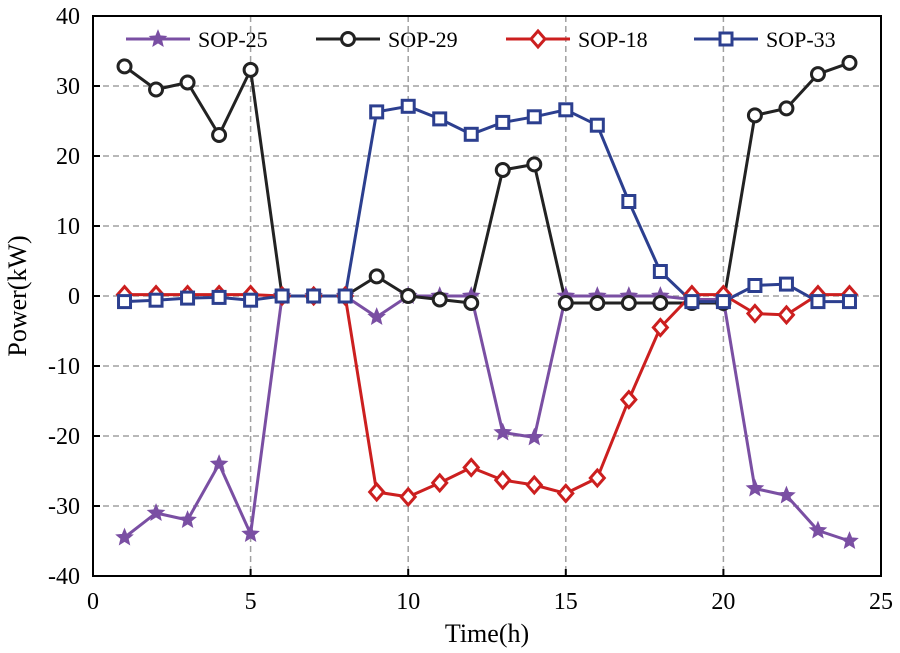 The image size is (900, 653). I want to click on legend-label-sop-33: SOP-33, so click(801, 39).